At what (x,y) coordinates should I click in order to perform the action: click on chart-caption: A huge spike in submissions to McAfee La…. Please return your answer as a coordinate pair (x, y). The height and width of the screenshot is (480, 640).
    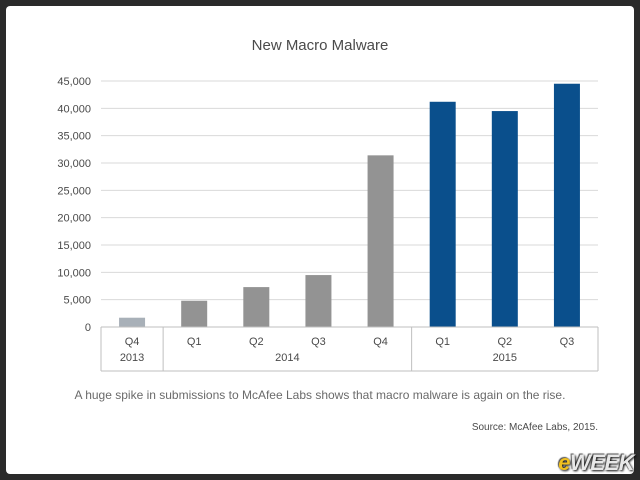
    Looking at the image, I should click on (320, 395).